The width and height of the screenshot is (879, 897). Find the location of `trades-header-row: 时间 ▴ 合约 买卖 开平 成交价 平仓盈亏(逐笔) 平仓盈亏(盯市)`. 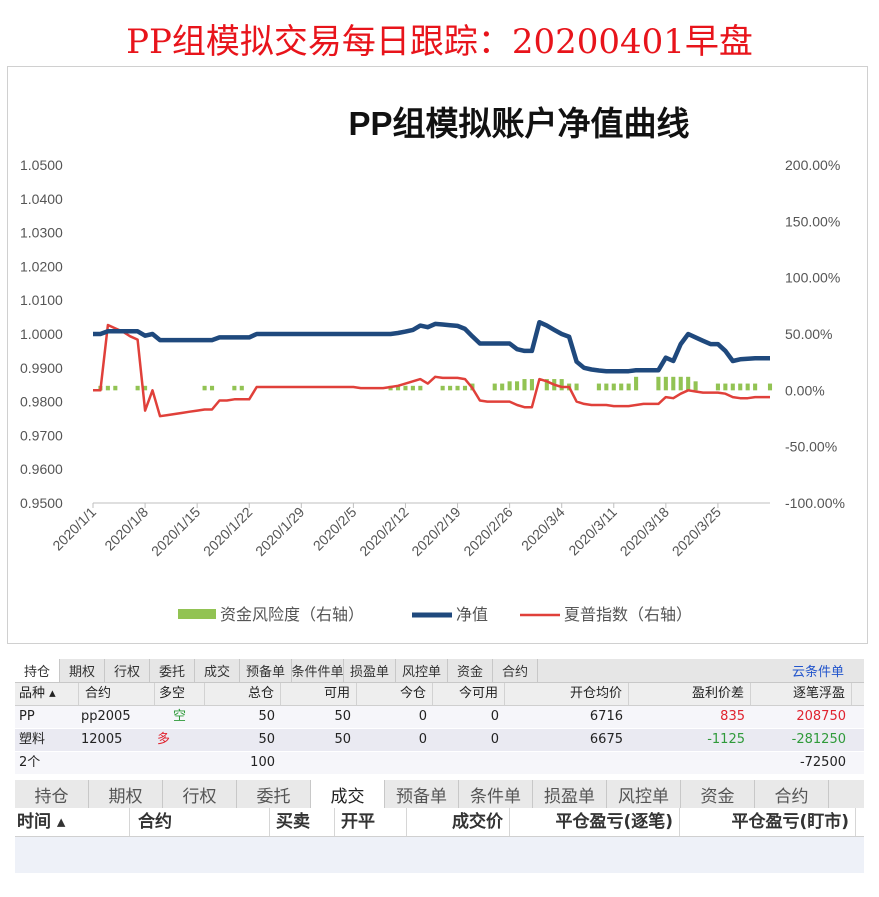

trades-header-row: 时间 ▴ 合约 买卖 开平 成交价 平仓盈亏(逐笔) 平仓盈亏(盯市) is located at coordinates (439, 822).